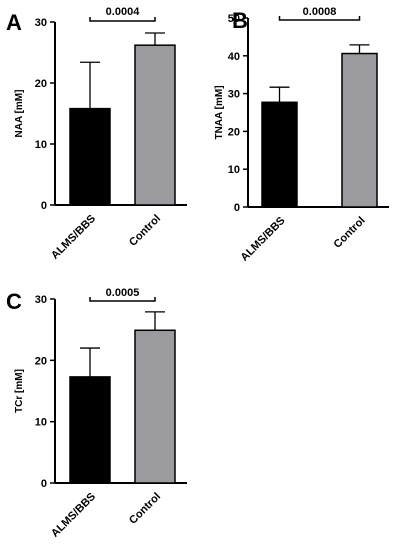 This screenshot has height=550, width=400. Describe the element at coordinates (14, 22) in the screenshot. I see `panel-letter: A` at that location.